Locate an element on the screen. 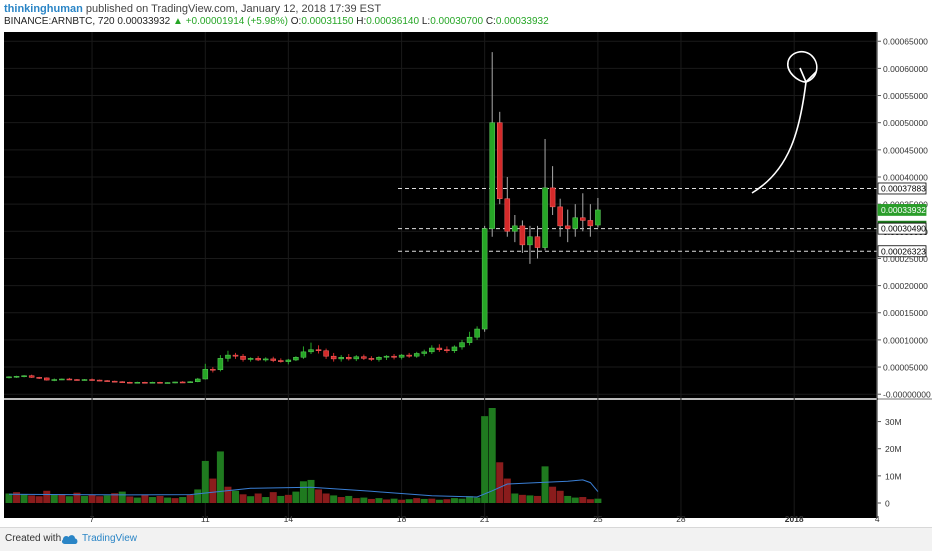 The width and height of the screenshot is (932, 551). volume-tick-label: 0 is located at coordinates (887, 504).